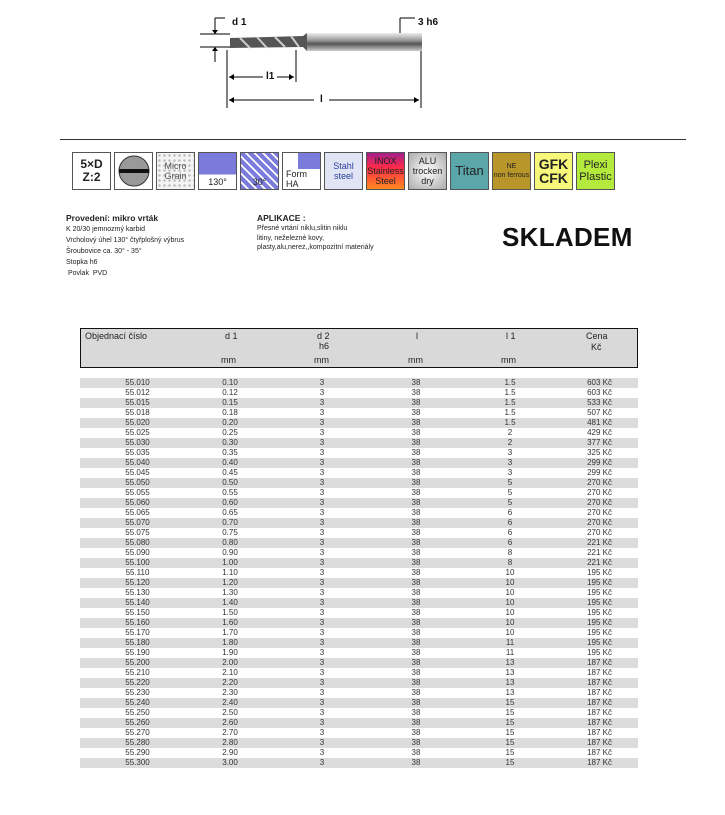 Image resolution: width=725 pixels, height=815 pixels. What do you see at coordinates (510, 452) in the screenshot?
I see `cell-l1: 3` at bounding box center [510, 452].